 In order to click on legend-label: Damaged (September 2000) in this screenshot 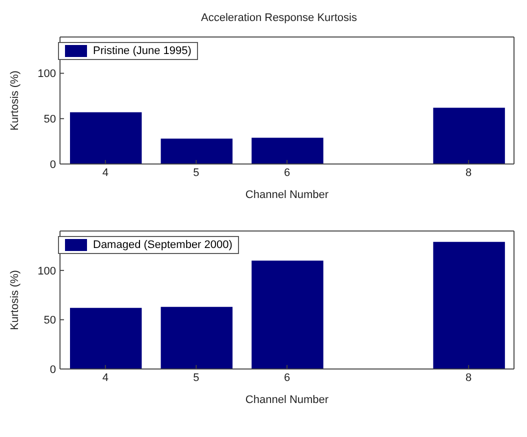, I will do `click(162, 245)`.